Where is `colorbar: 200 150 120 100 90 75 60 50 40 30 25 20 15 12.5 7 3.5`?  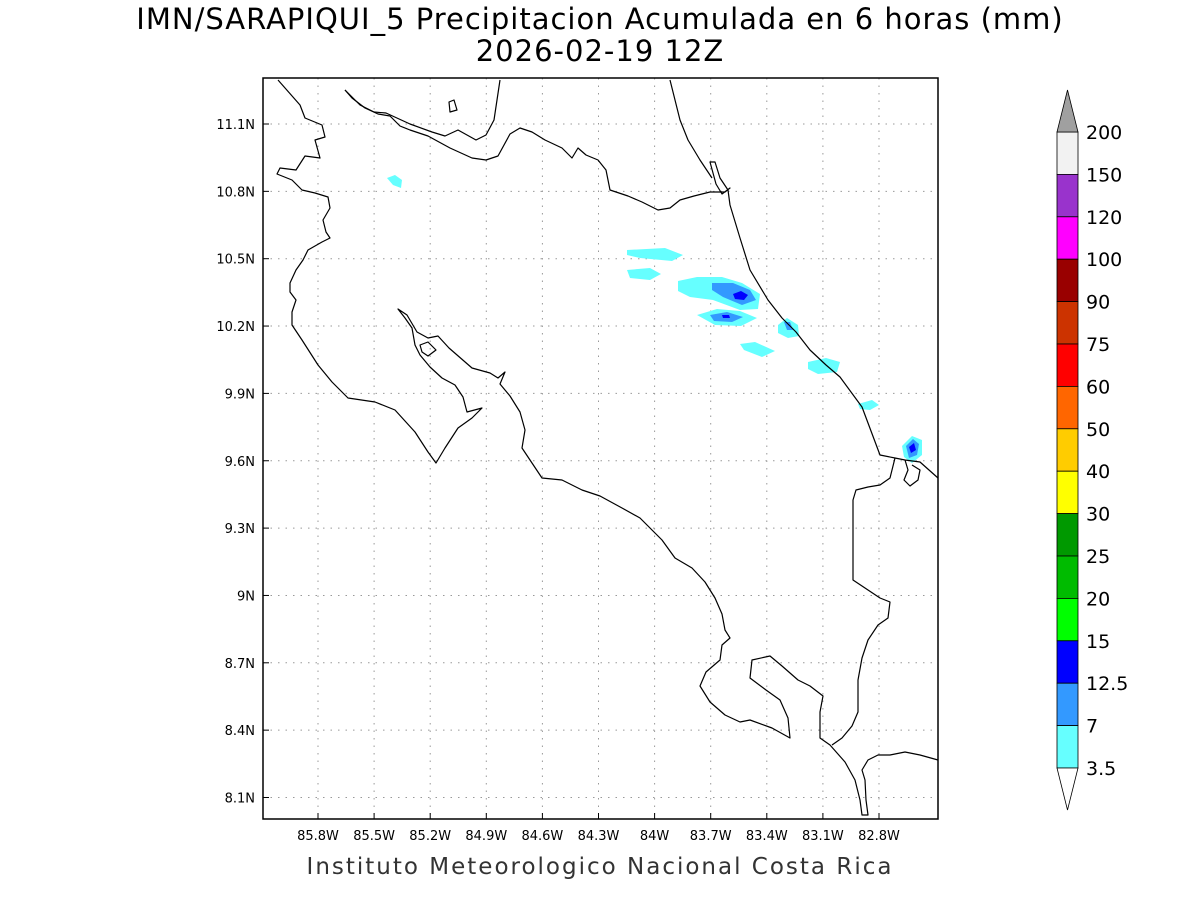 colorbar: 200 150 120 100 90 75 60 50 40 30 25 20 15 12.5 7 3.5 is located at coordinates (1092, 450).